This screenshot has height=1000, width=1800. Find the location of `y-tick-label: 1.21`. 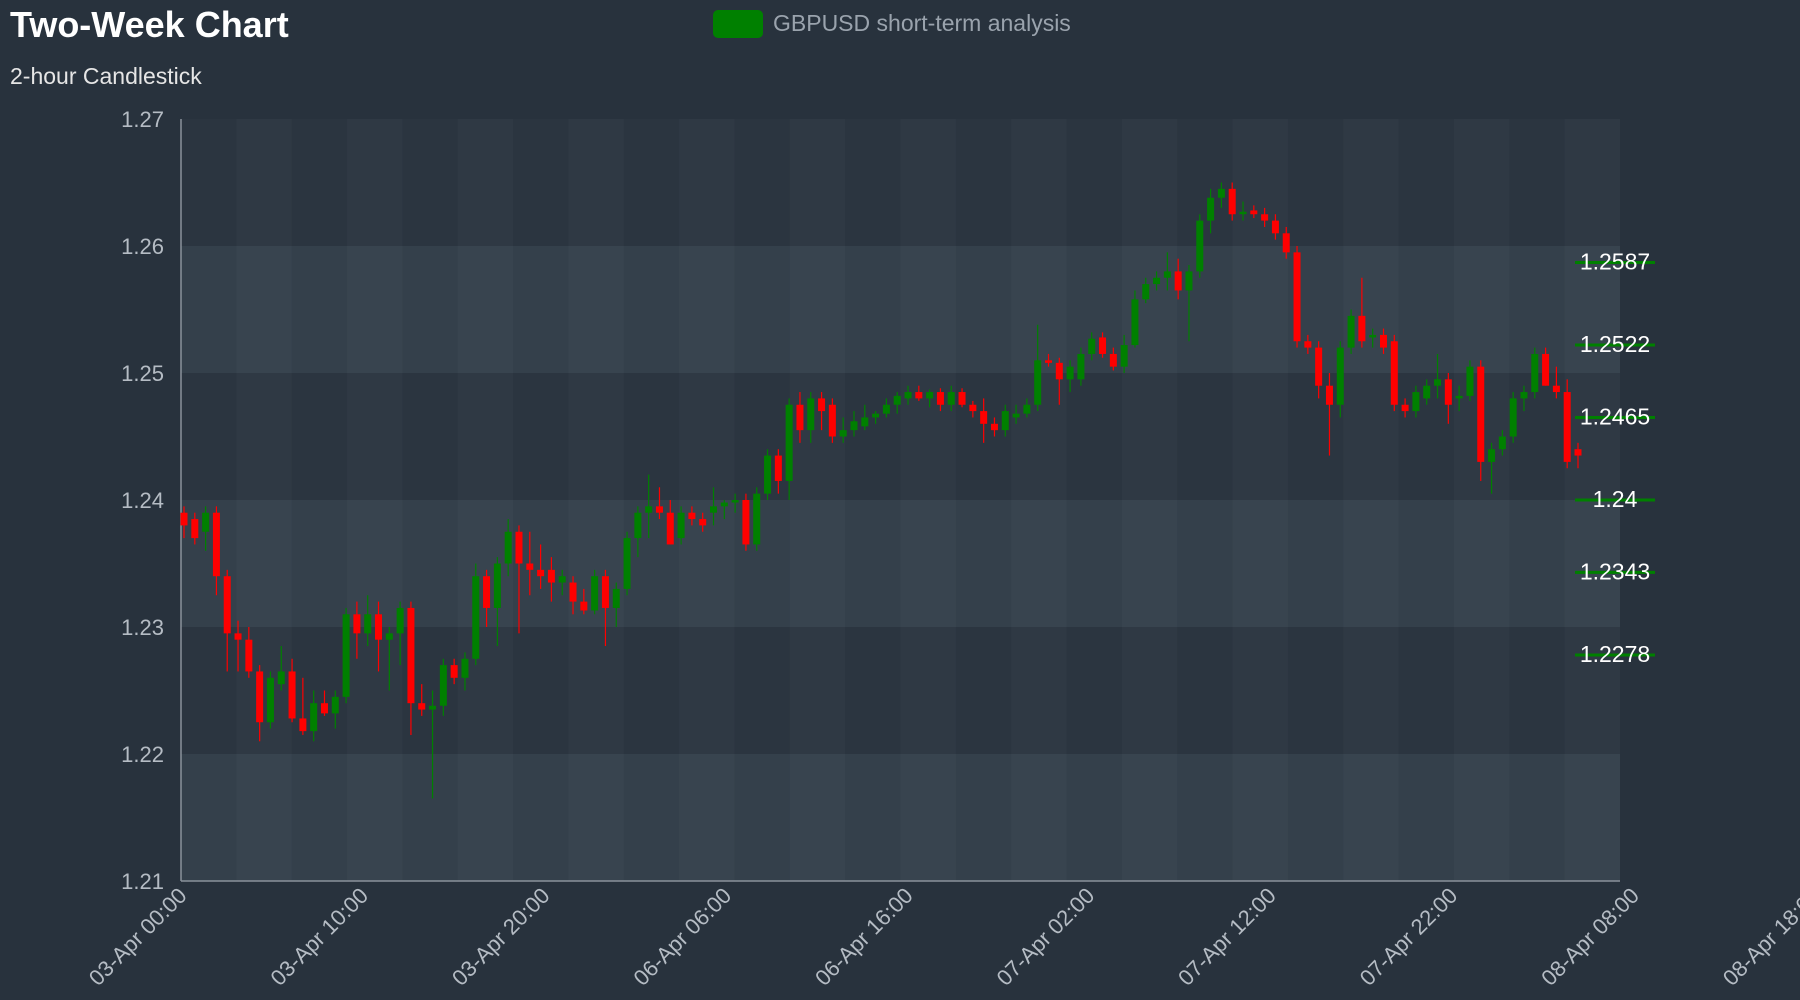

y-tick-label: 1.21 is located at coordinates (142, 881).